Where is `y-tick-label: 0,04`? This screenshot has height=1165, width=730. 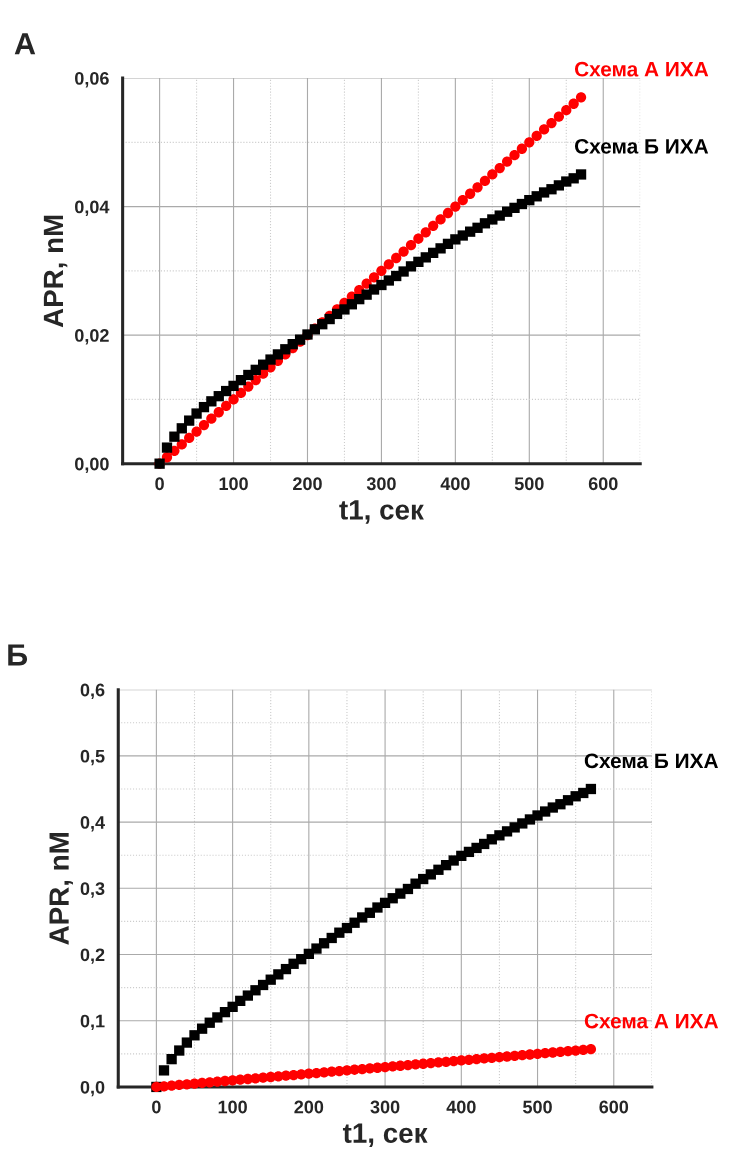 y-tick-label: 0,04 is located at coordinates (92, 208).